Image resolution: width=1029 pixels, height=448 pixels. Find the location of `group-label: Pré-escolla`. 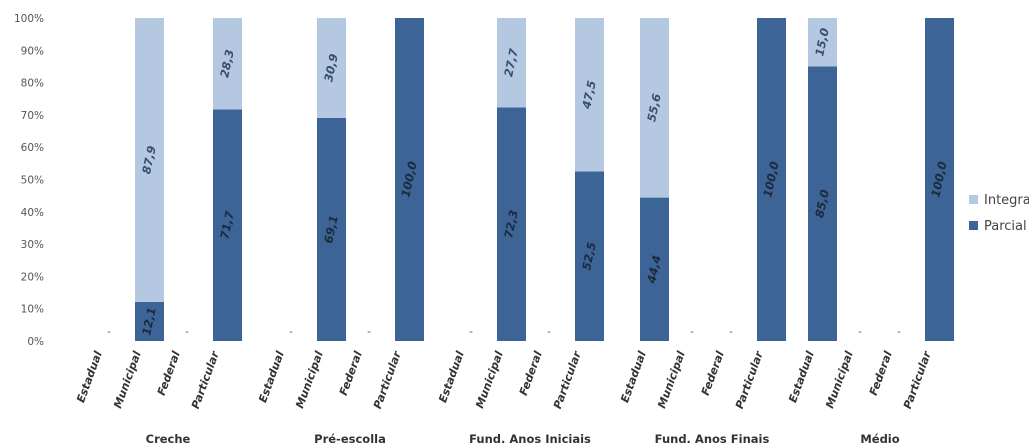

group-label: Pré-escolla is located at coordinates (350, 439).